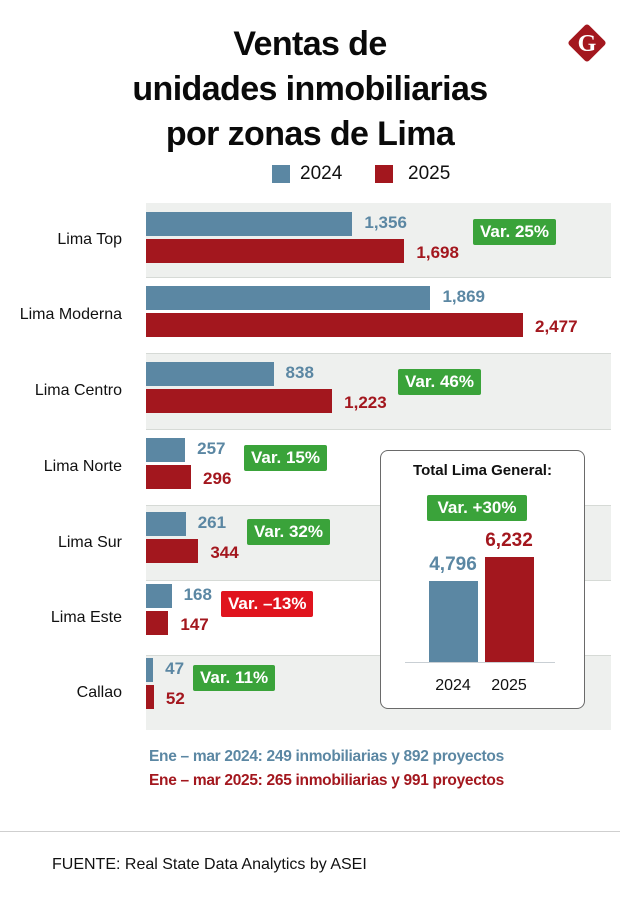  I want to click on logo-letter: G, so click(587, 44).